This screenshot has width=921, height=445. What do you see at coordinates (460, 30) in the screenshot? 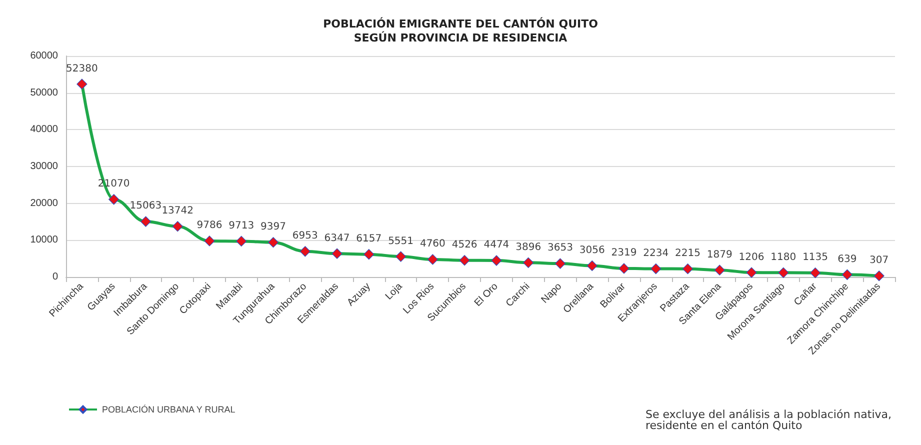
I see `chart-title: POBLACIÓN EMIGRANTE DEL CANTÓN QUITO SEGÚN PROVINCIA DE RESIDENCIA` at bounding box center [460, 30].